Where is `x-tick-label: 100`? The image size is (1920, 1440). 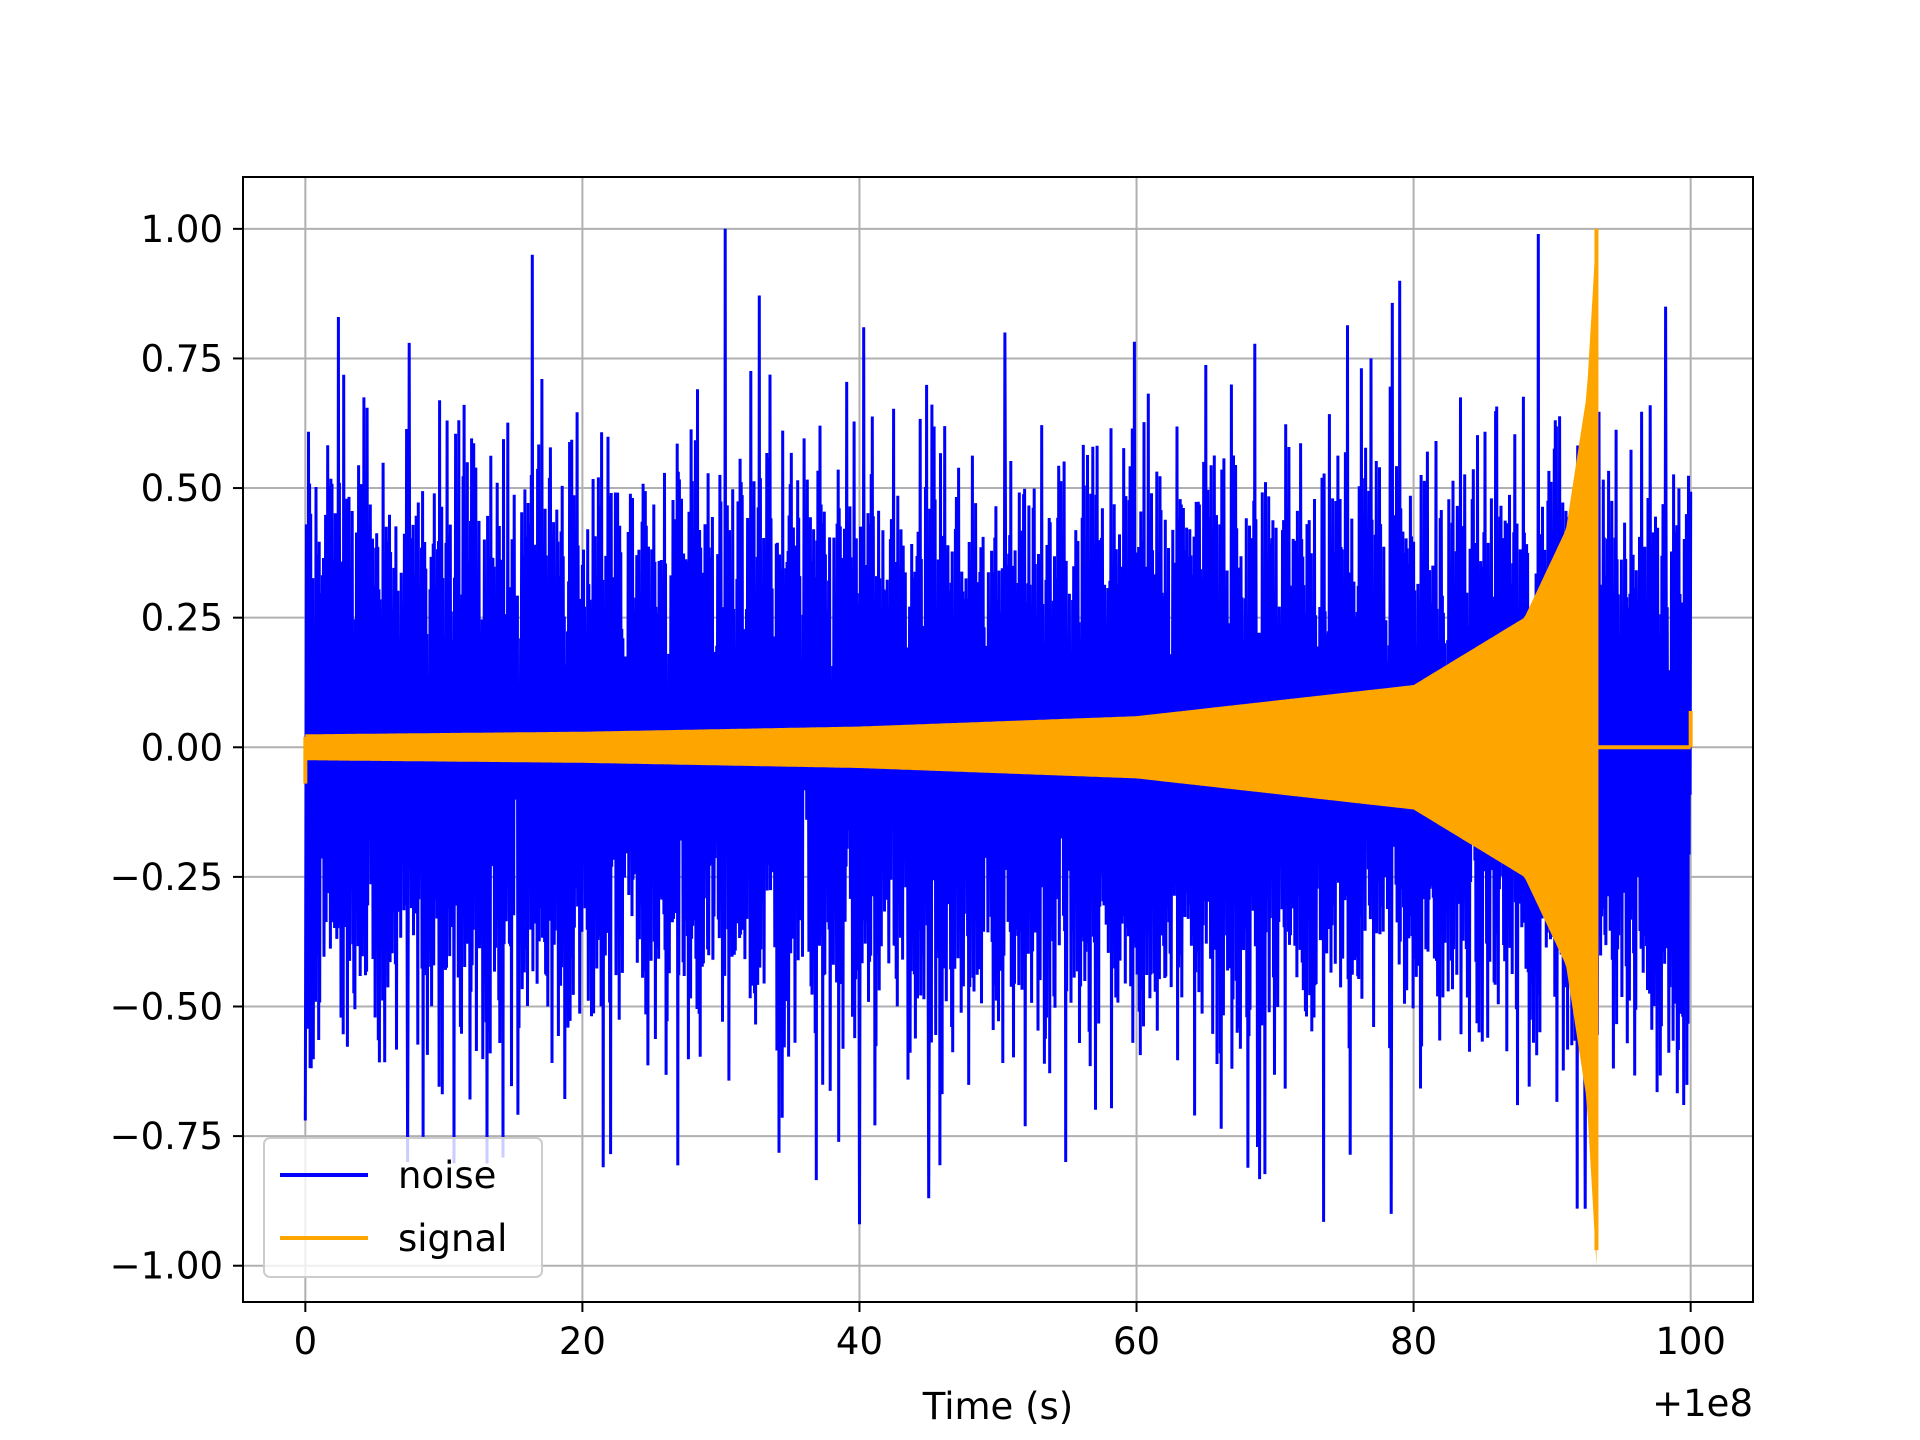 x-tick-label: 100 is located at coordinates (1690, 1341).